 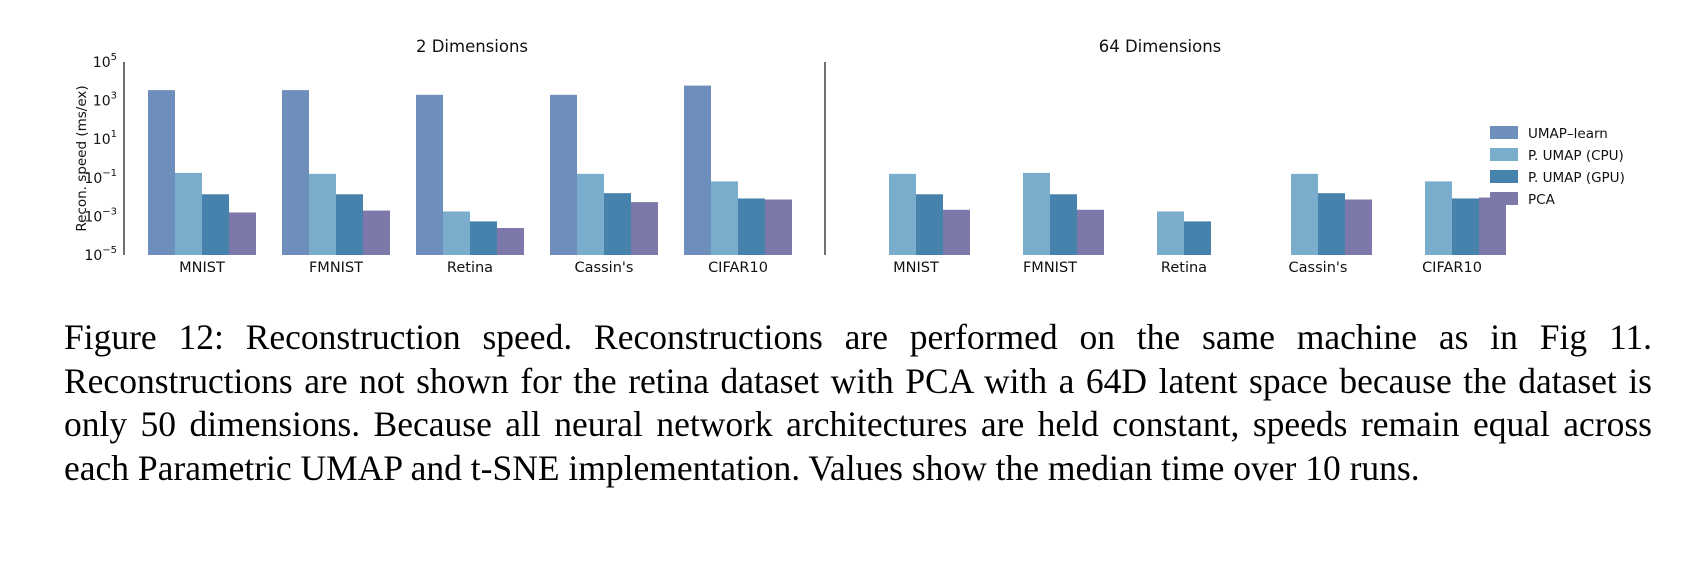 What do you see at coordinates (82, 158) in the screenshot?
I see `y-axis-label: Recon. speed (ms/ex)` at bounding box center [82, 158].